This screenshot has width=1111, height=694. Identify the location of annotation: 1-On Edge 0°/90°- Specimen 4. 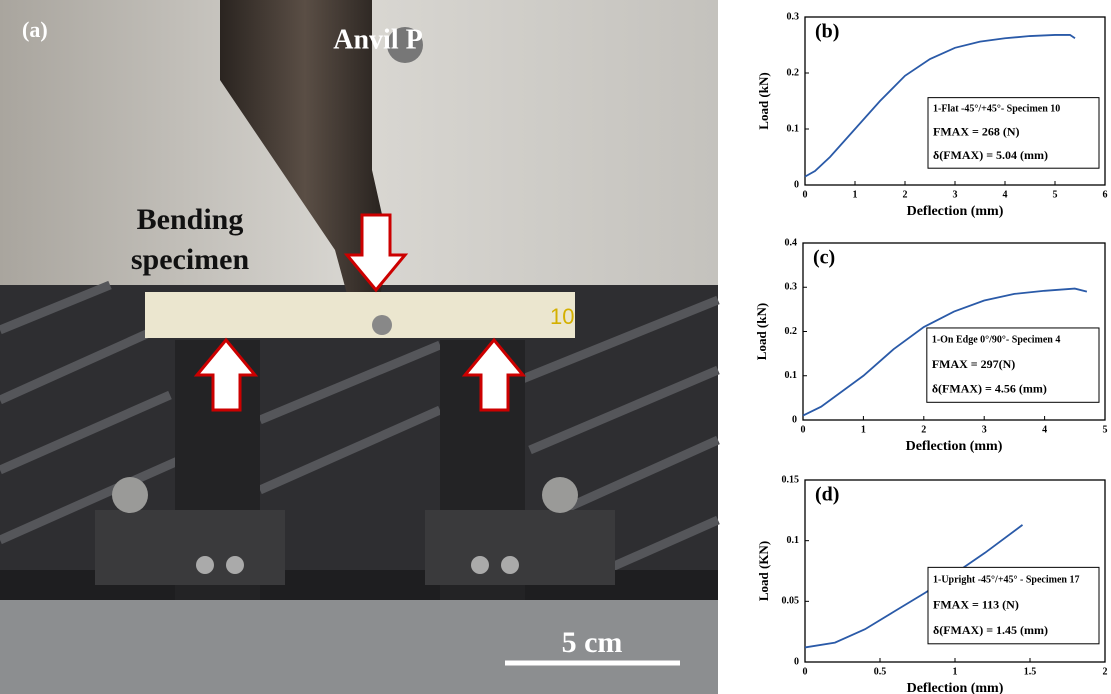
(996, 340).